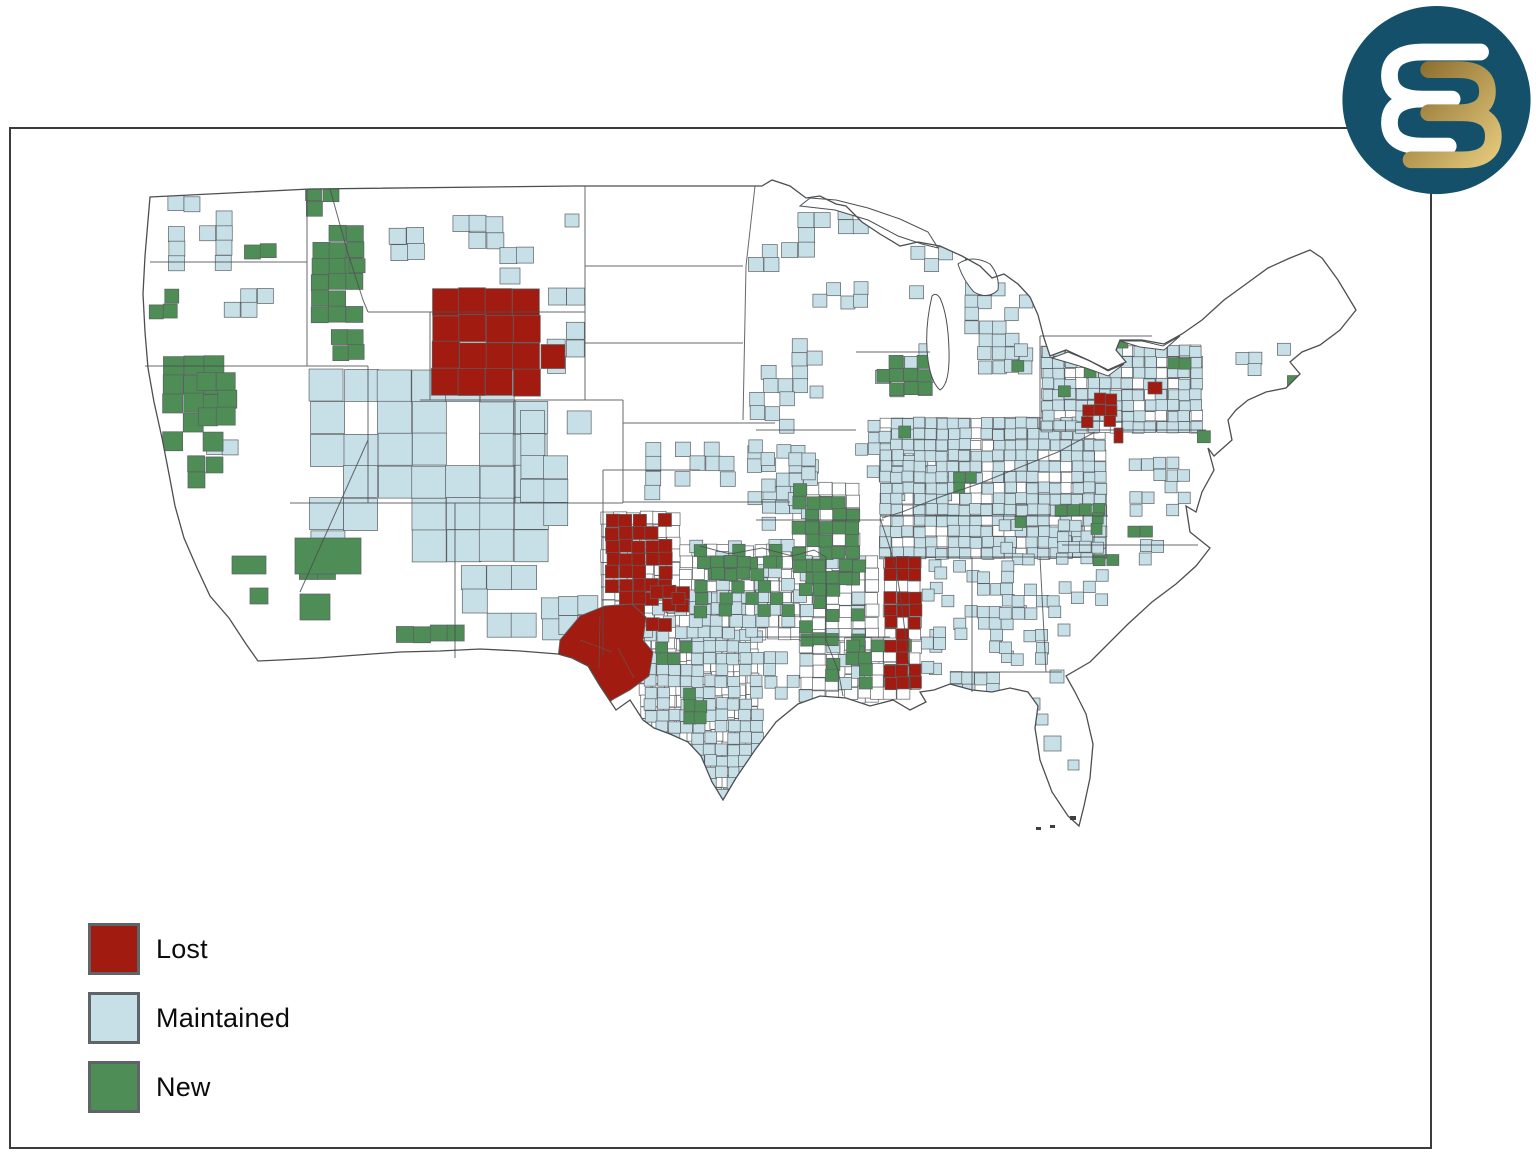  I want to click on great-lakes, so click(989, 294).